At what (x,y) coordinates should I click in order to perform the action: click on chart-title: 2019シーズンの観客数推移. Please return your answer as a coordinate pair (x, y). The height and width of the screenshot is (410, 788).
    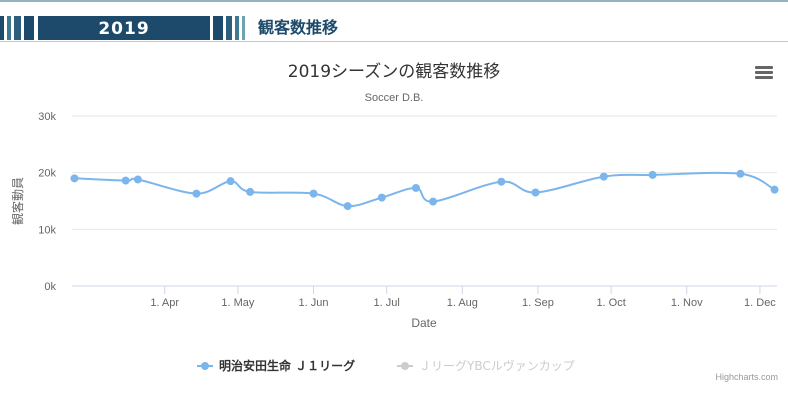
    Looking at the image, I should click on (394, 72).